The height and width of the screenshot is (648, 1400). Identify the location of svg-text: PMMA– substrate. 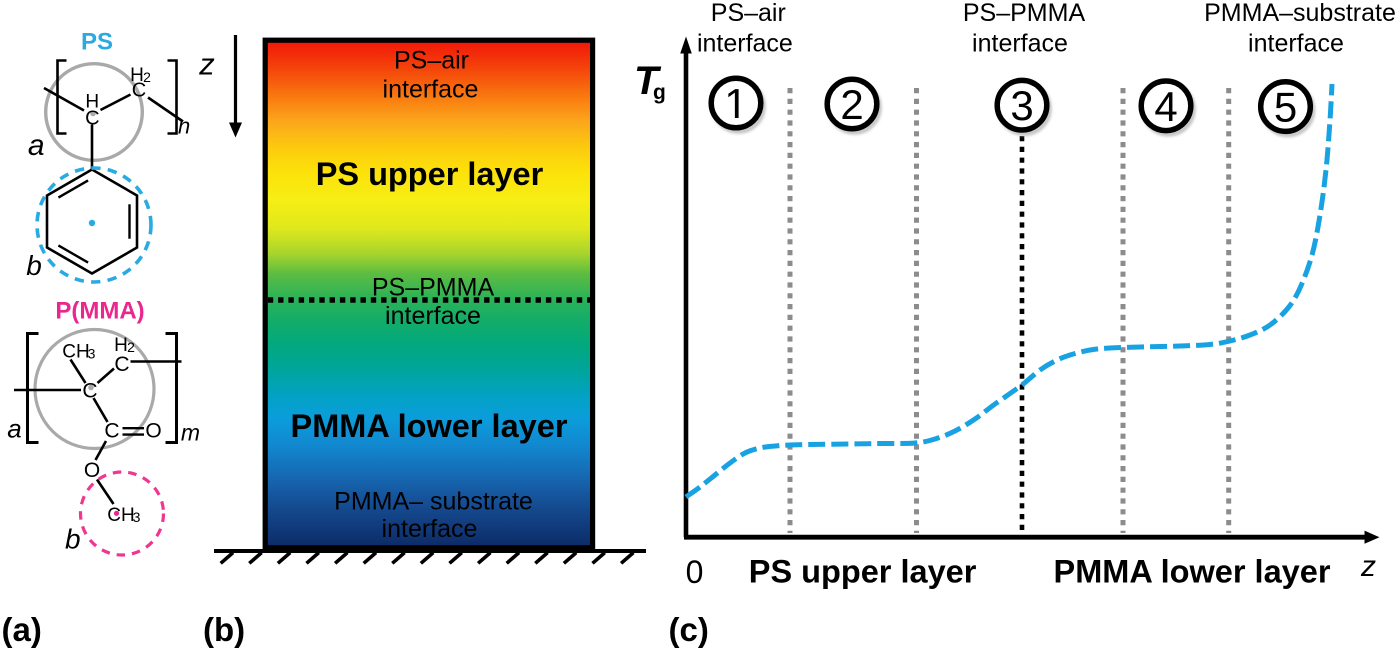
(433, 502).